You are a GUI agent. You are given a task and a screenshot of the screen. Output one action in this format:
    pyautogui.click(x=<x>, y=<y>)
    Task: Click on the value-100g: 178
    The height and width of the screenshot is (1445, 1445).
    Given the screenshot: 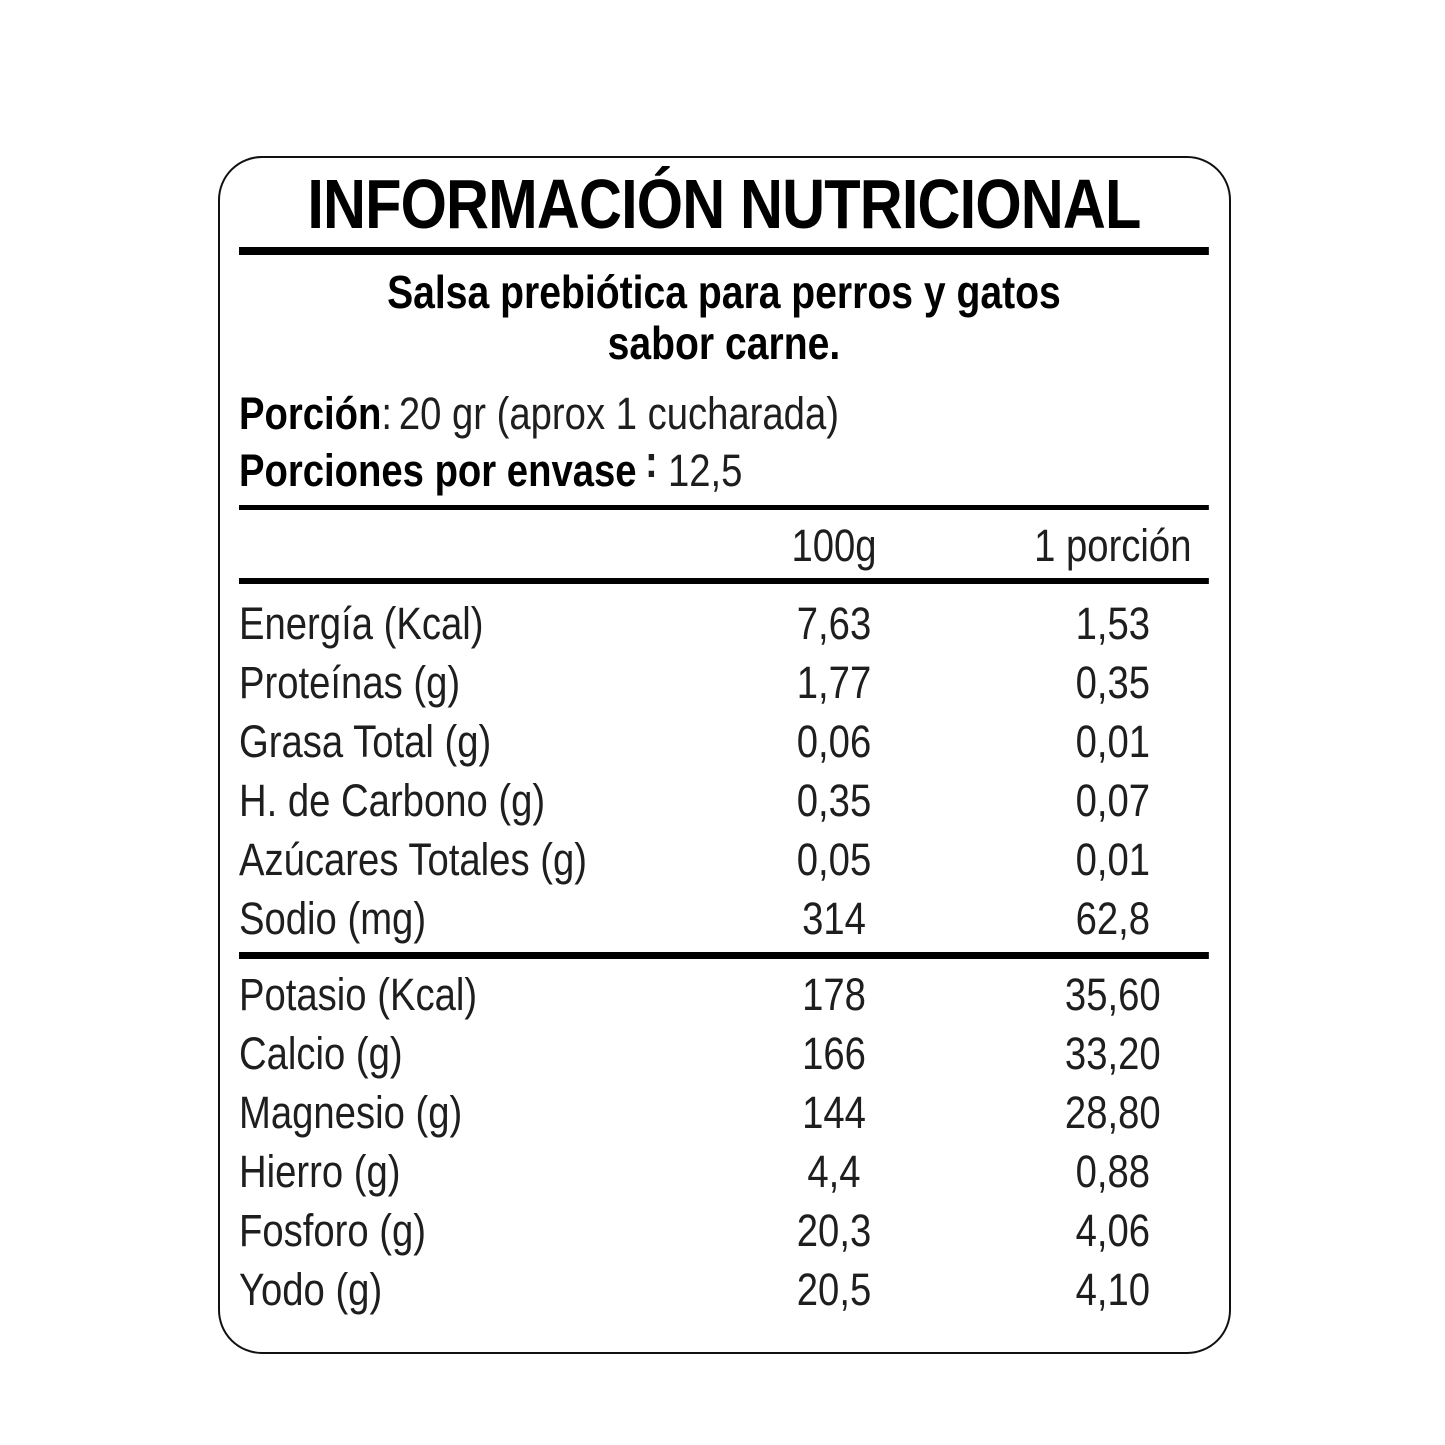 What is the action you would take?
    pyautogui.click(x=834, y=994)
    